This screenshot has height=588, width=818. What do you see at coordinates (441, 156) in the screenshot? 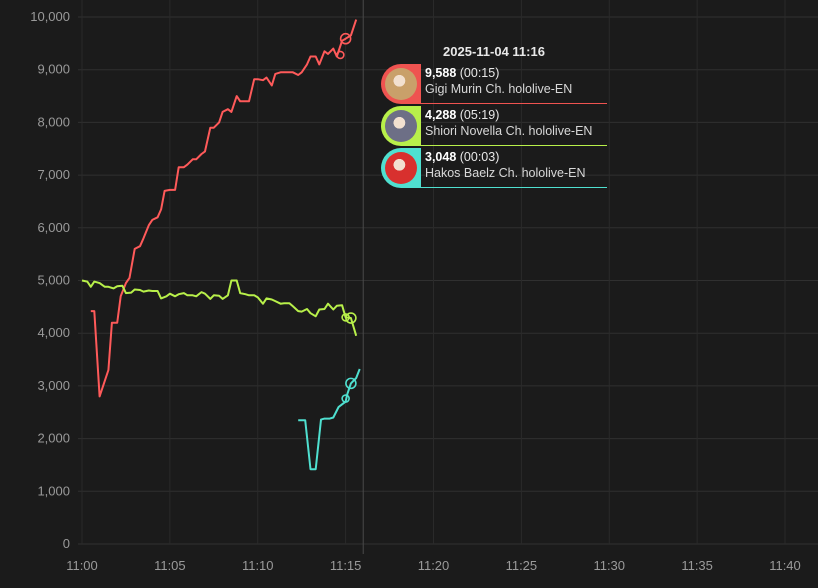
I see `viewer-count: 3,048` at bounding box center [441, 156].